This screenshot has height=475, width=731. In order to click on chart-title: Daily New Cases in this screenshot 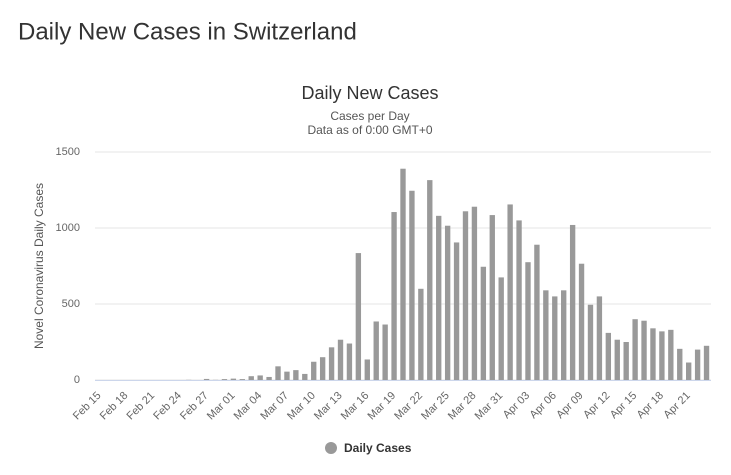, I will do `click(369, 93)`.